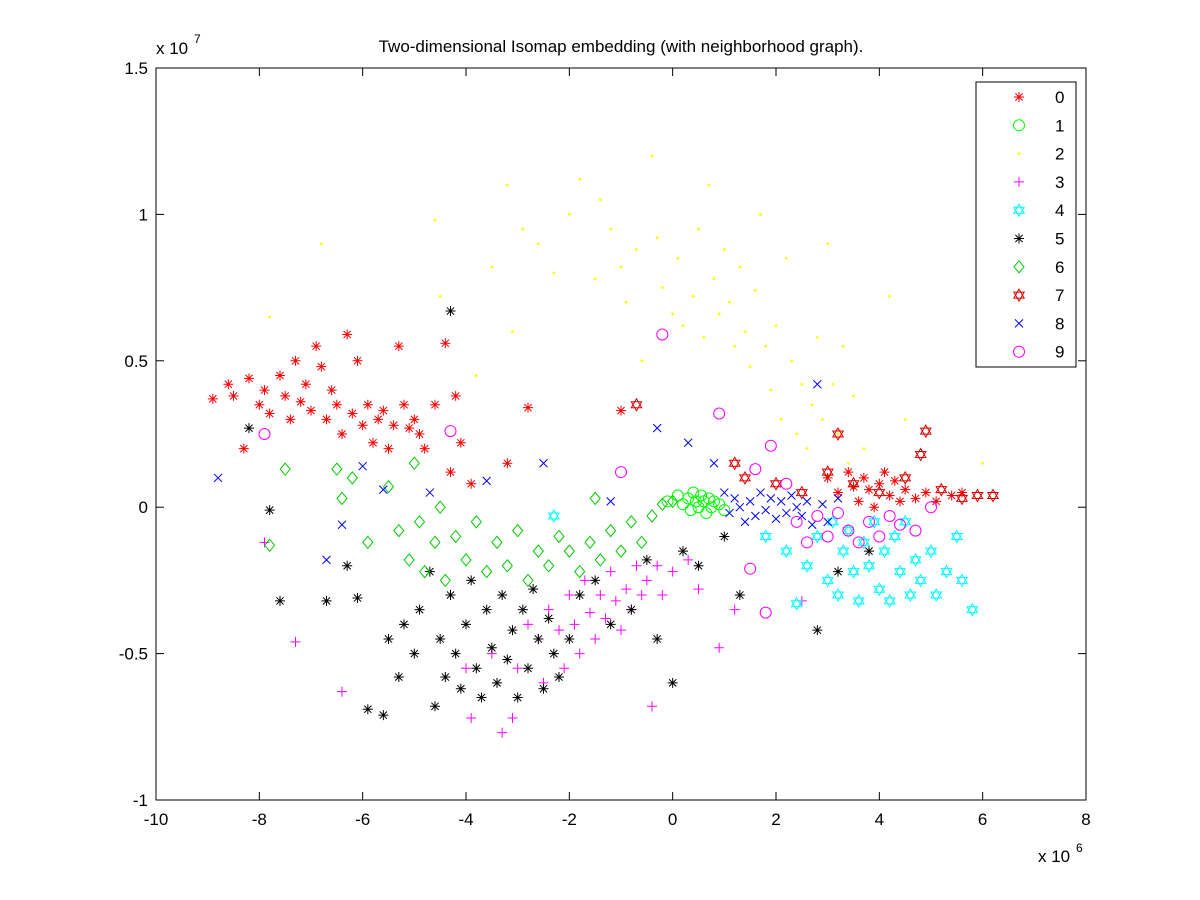 The image size is (1200, 900). I want to click on y-multiplier-base: x 10, so click(172, 48).